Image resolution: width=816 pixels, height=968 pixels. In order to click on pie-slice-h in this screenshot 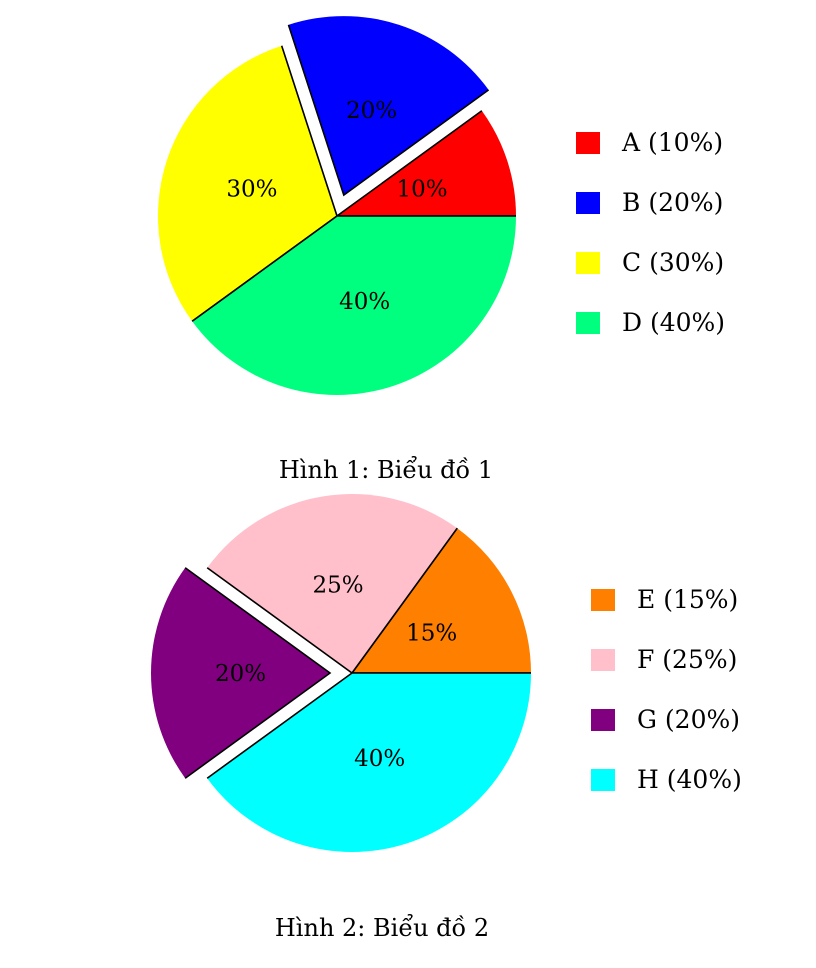, I will do `click(369, 762)`.